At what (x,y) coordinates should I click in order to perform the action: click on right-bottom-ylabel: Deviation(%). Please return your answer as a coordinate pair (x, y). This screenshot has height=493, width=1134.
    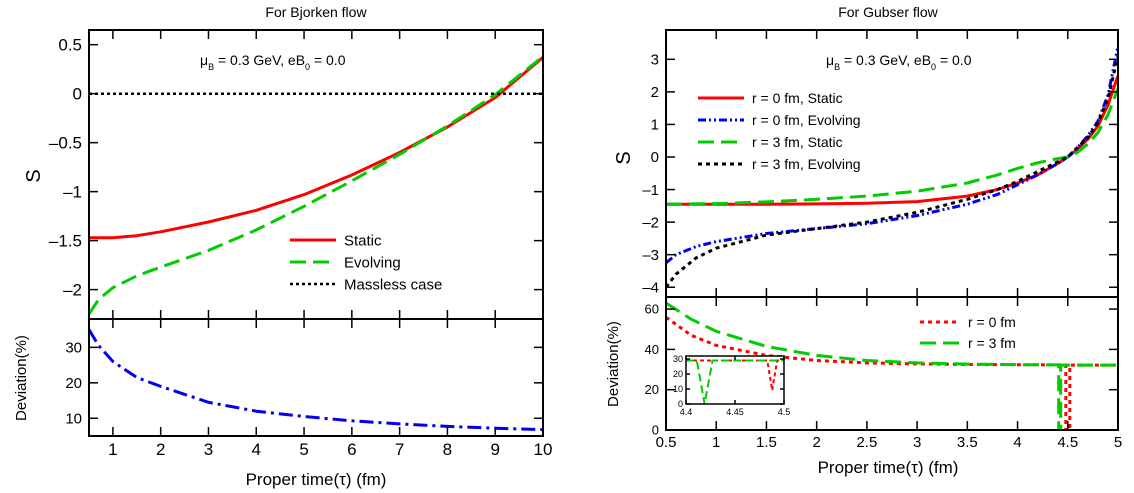
    Looking at the image, I should click on (613, 364).